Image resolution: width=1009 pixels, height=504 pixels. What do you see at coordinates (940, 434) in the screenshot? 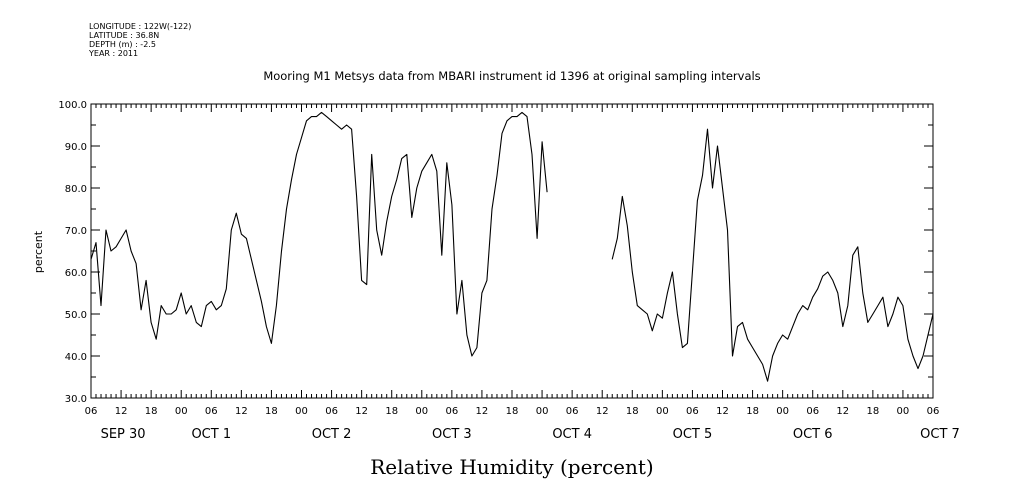
I see `x-day-label: OCT 7` at bounding box center [940, 434].